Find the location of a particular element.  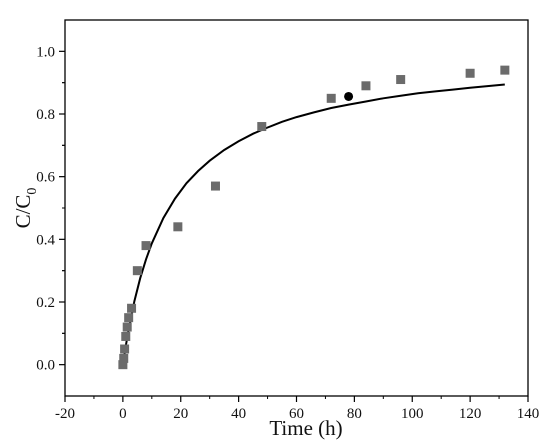

x-axis-title: Time (h) is located at coordinates (305, 428).